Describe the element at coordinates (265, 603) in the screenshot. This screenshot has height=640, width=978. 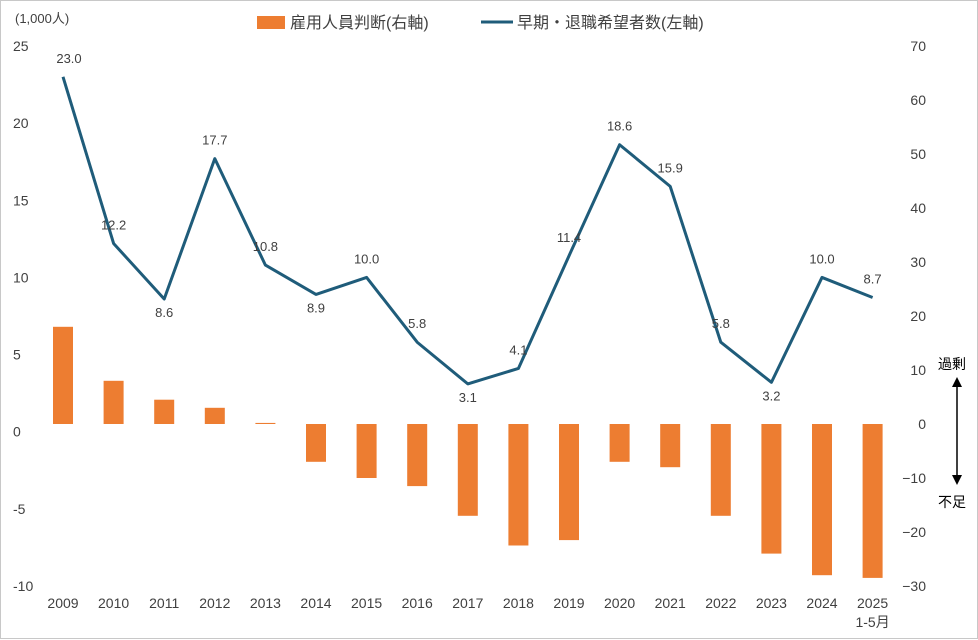
I see `x-tick-label: 2013` at that location.